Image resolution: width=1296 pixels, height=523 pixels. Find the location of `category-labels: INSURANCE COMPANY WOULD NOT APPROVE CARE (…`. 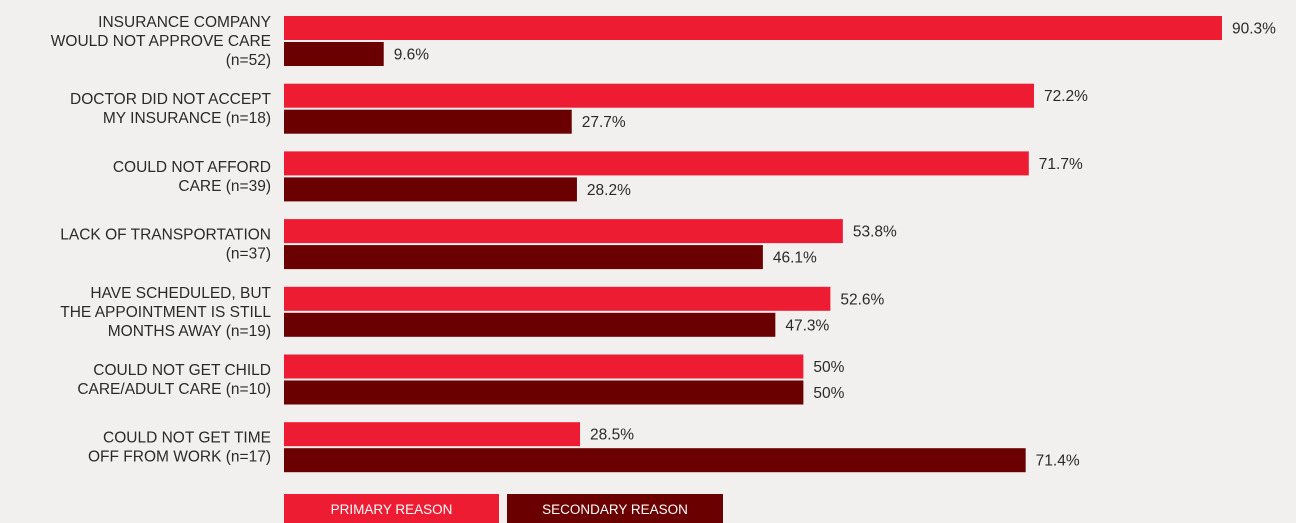

category-labels: INSURANCE COMPANY WOULD NOT APPROVE CARE (… is located at coordinates (161, 240).